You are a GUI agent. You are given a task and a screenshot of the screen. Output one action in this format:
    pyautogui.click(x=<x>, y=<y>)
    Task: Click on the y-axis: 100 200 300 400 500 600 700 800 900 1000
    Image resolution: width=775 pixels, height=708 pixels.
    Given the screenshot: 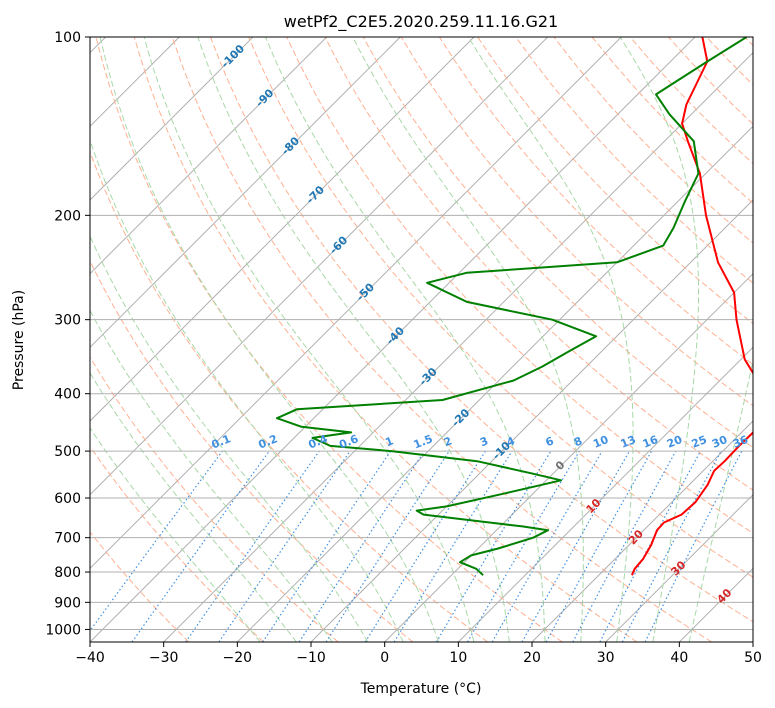 What is the action you would take?
    pyautogui.click(x=67, y=334)
    